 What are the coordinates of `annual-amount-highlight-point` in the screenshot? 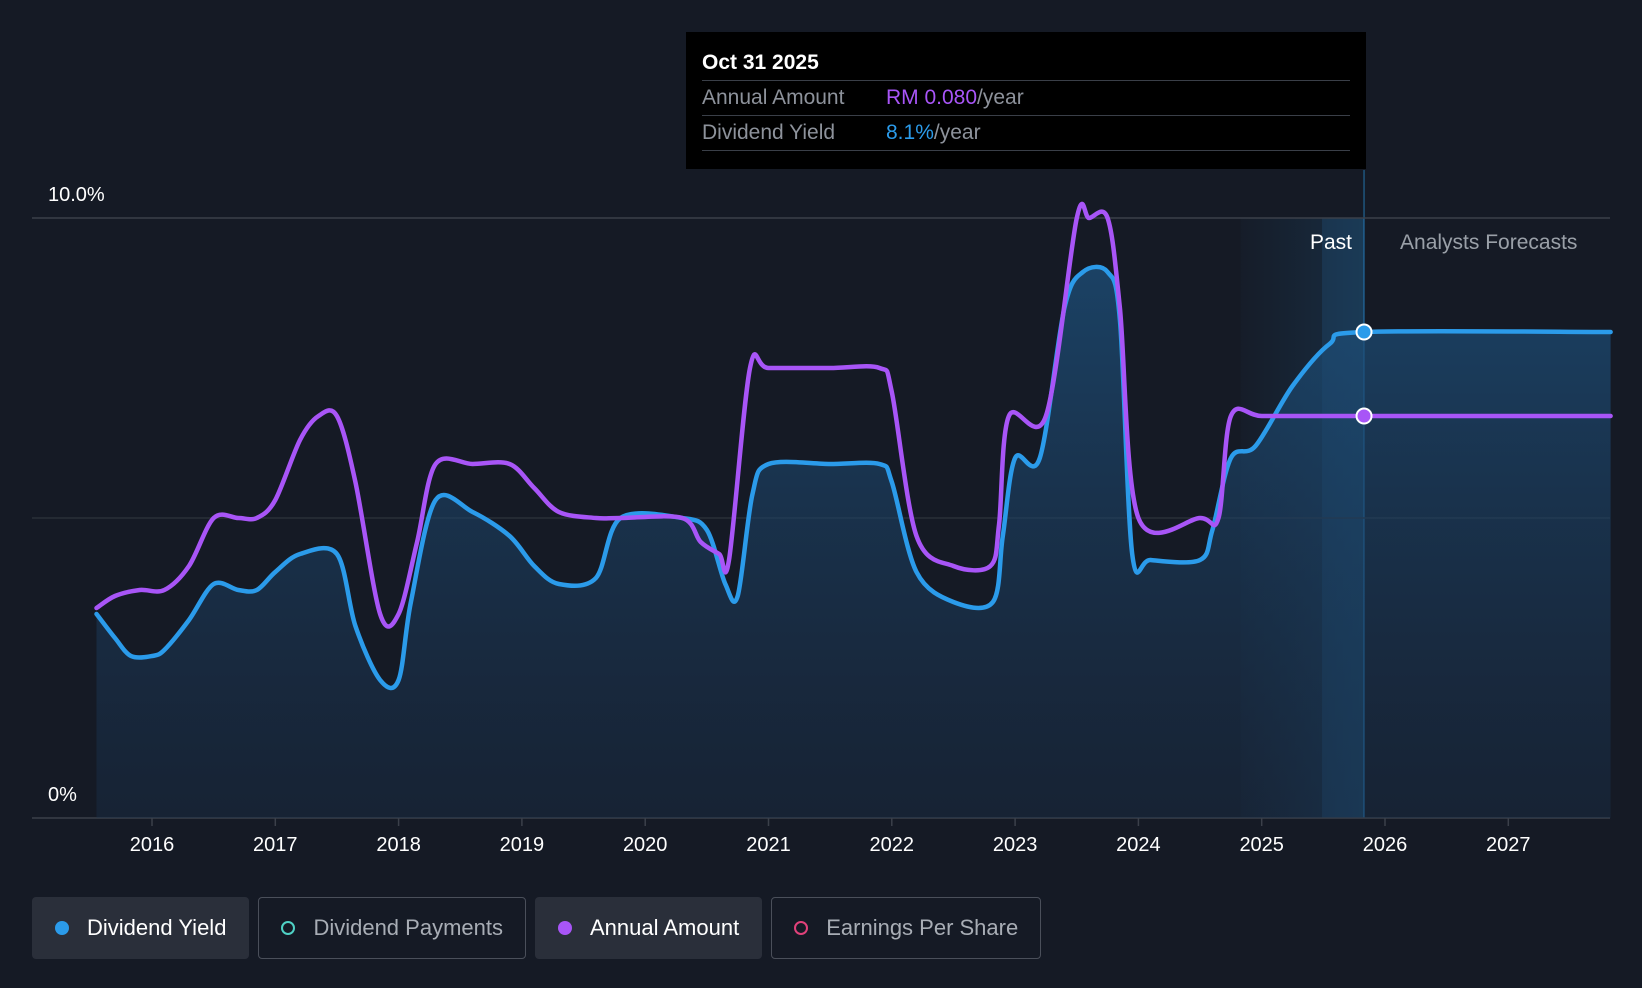 It's located at (1364, 416).